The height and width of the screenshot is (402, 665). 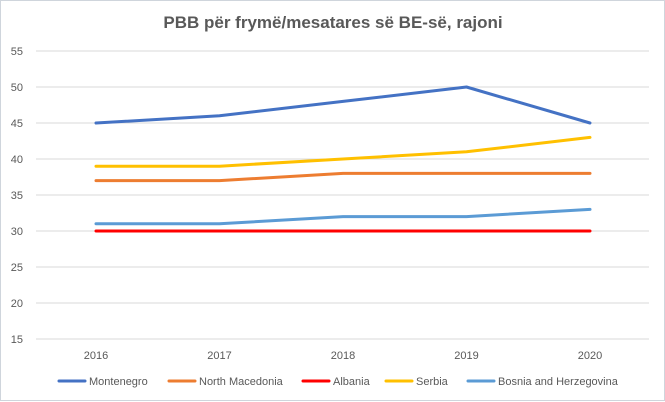 What do you see at coordinates (558, 382) in the screenshot?
I see `legend-label: Bosnia and Herzegovina` at bounding box center [558, 382].